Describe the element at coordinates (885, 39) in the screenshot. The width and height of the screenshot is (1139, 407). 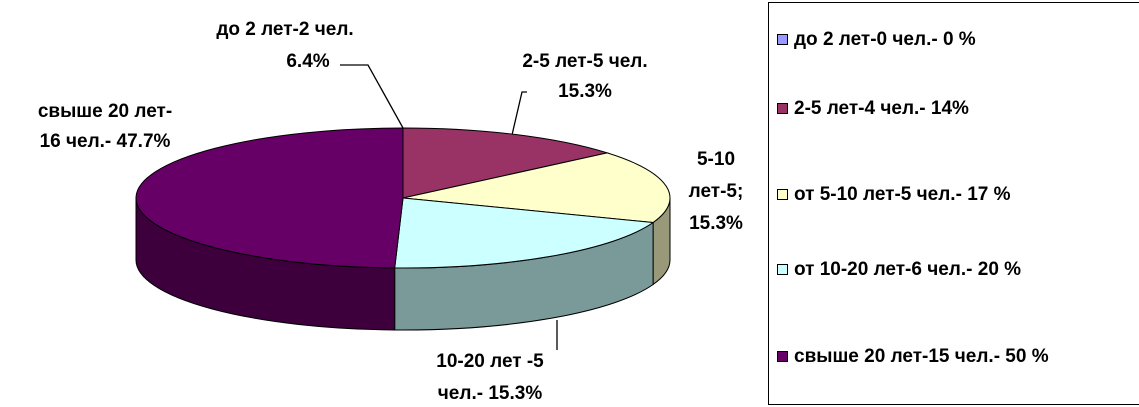
I see `legend-label: до 2 лет-0 чел.- 0 %` at that location.